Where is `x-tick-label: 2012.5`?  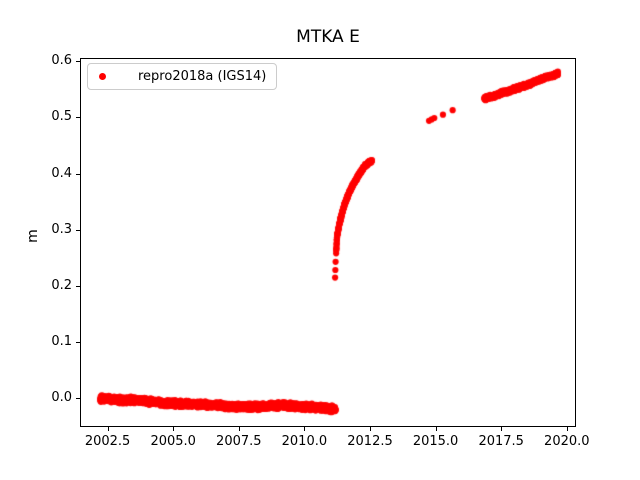 x-tick-label: 2012.5 is located at coordinates (370, 441).